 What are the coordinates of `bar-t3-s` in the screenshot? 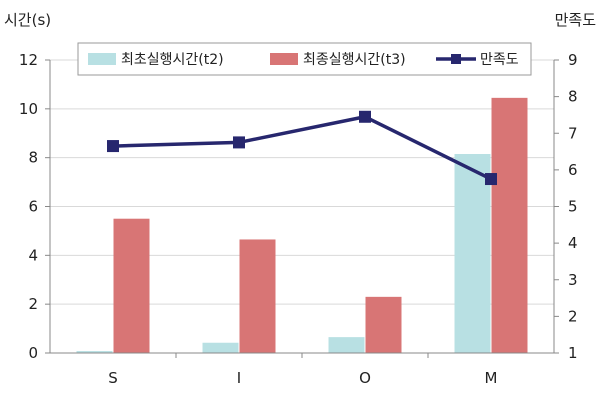 It's located at (131, 285).